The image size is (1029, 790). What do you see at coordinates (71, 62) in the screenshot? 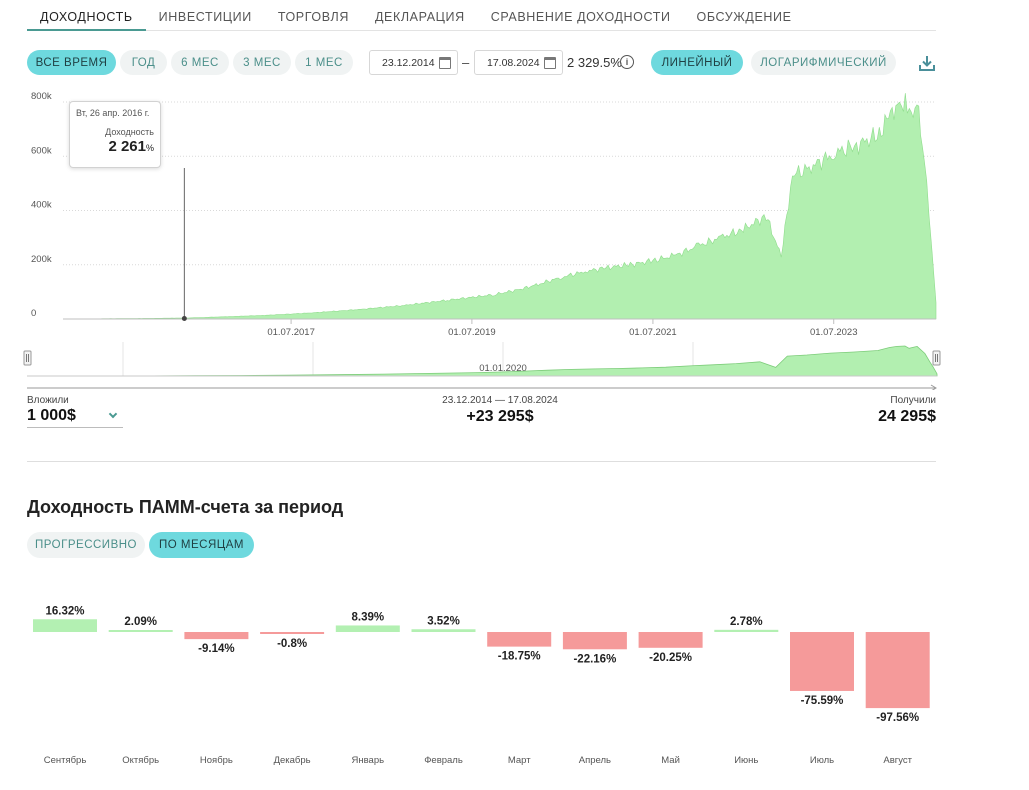
I see `period-all-time-button: Все время` at bounding box center [71, 62].